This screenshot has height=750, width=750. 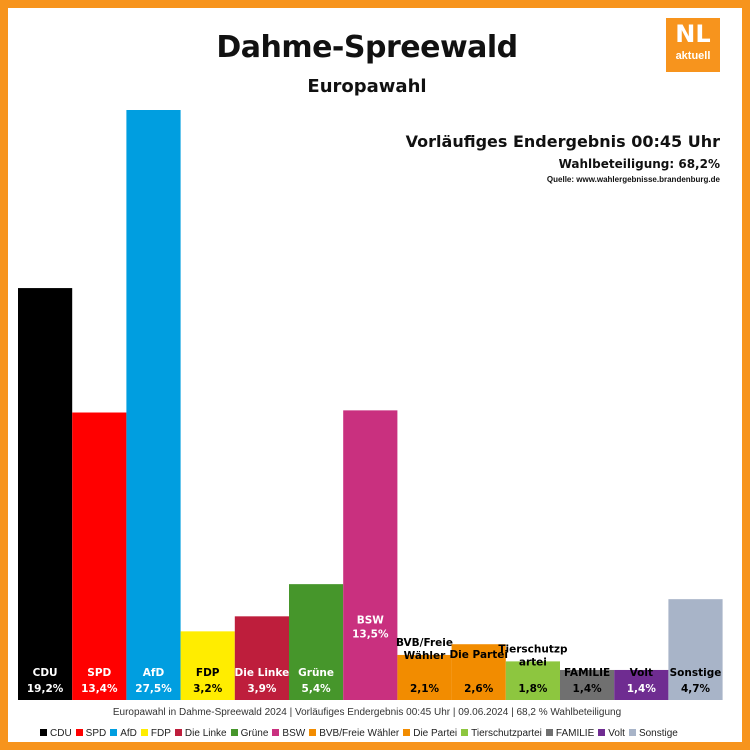 I want to click on category-label-fdp: FDP, so click(x=208, y=673).